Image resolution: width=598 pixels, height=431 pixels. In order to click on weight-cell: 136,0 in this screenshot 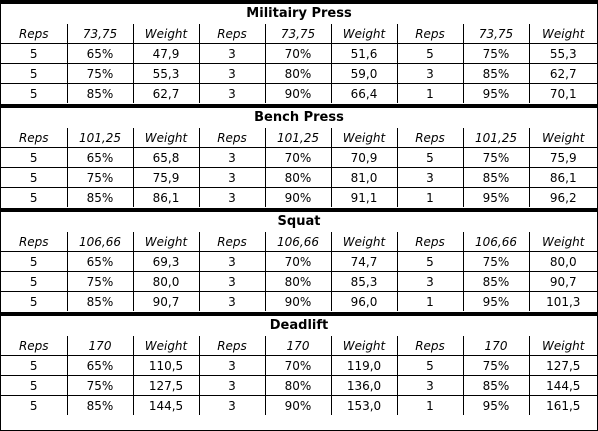, I will do `click(364, 385)`.